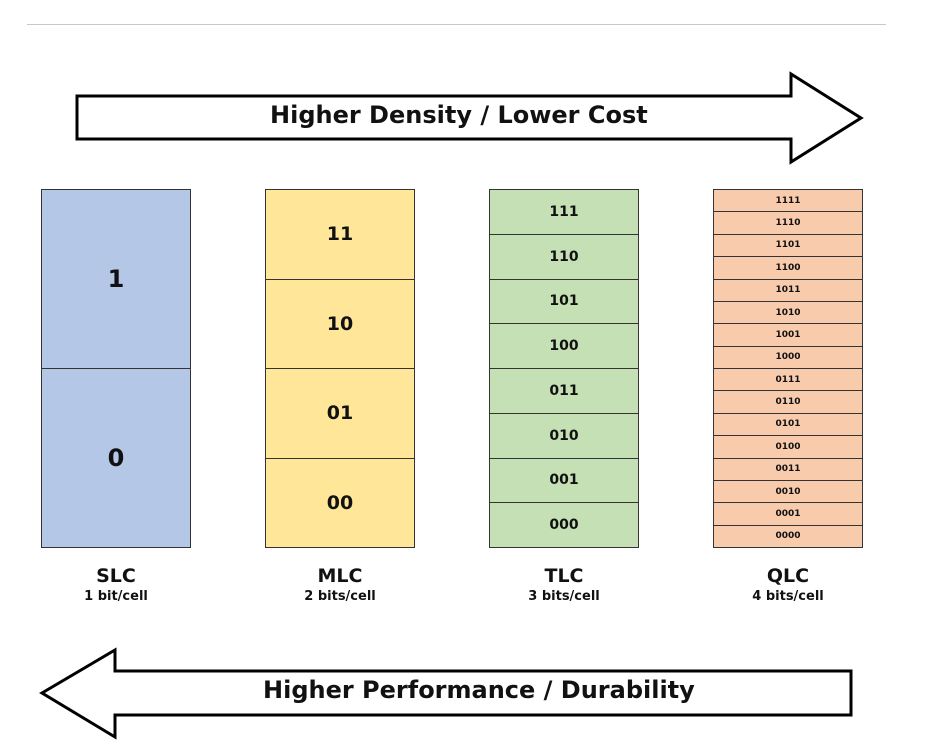 The image size is (925, 746). Describe the element at coordinates (116, 457) in the screenshot. I see `slc-state: 0` at that location.